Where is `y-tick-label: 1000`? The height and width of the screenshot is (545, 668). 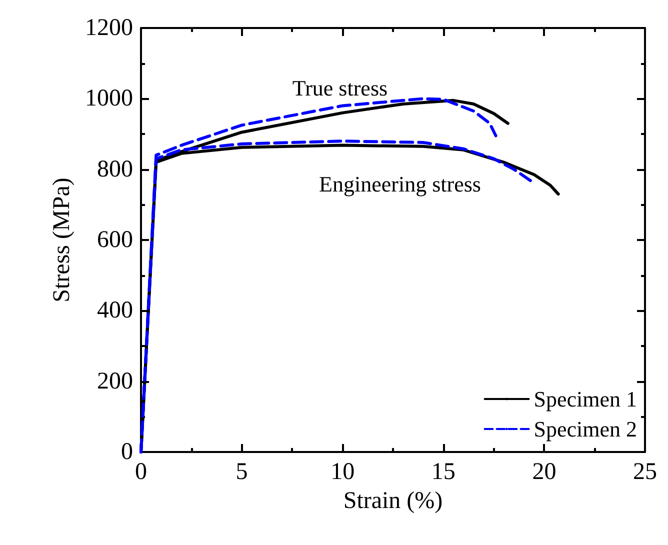
y-tick-label: 1000 is located at coordinates (109, 99).